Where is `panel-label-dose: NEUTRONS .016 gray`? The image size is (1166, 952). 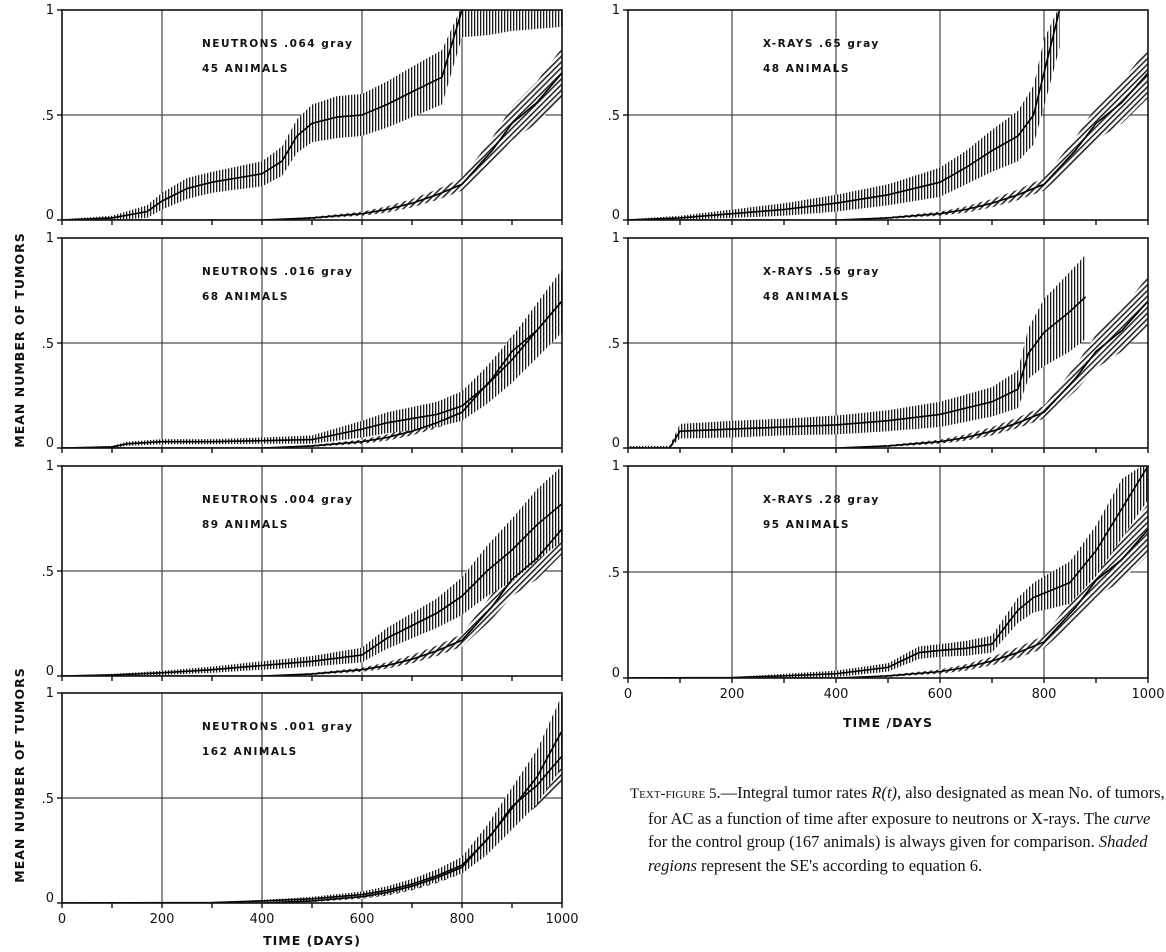
panel-label-dose: NEUTRONS .016 gray is located at coordinates (278, 272).